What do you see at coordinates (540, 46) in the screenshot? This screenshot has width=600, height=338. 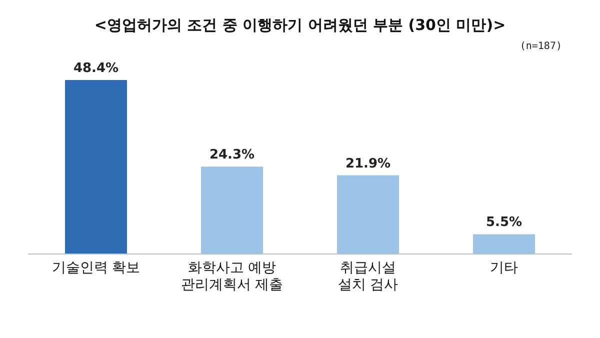 I see `text: (n=187)` at bounding box center [540, 46].